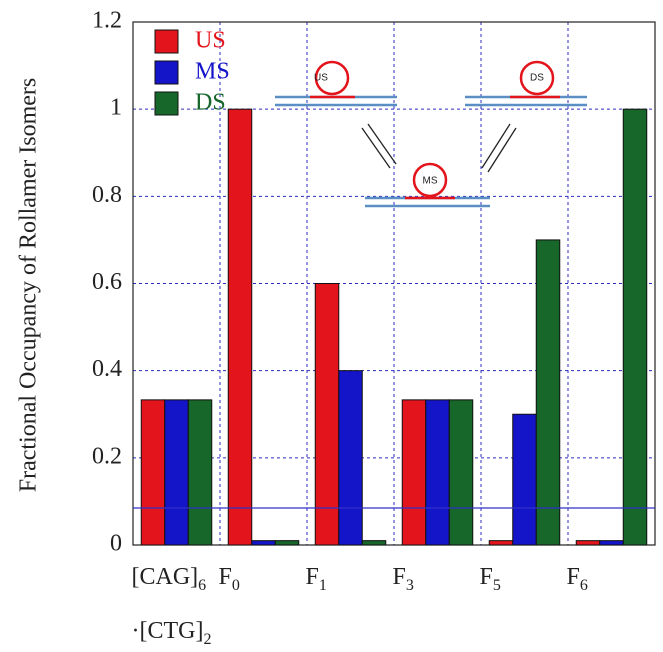 The width and height of the screenshot is (663, 652). I want to click on x-tick-label: F6, so click(577, 579).